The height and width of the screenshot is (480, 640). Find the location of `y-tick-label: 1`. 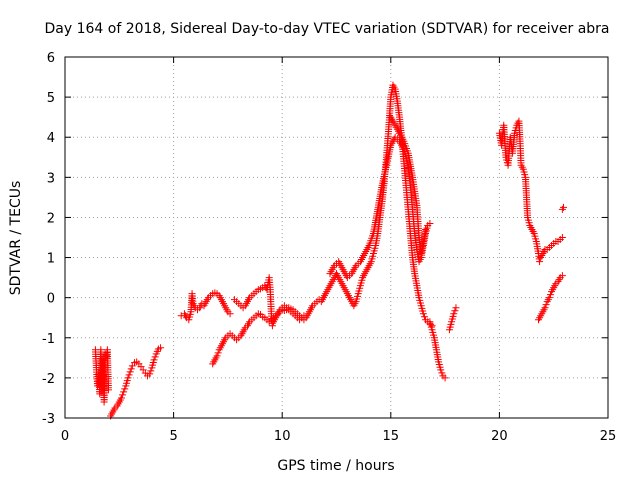

y-tick-label: 1 is located at coordinates (51, 259).